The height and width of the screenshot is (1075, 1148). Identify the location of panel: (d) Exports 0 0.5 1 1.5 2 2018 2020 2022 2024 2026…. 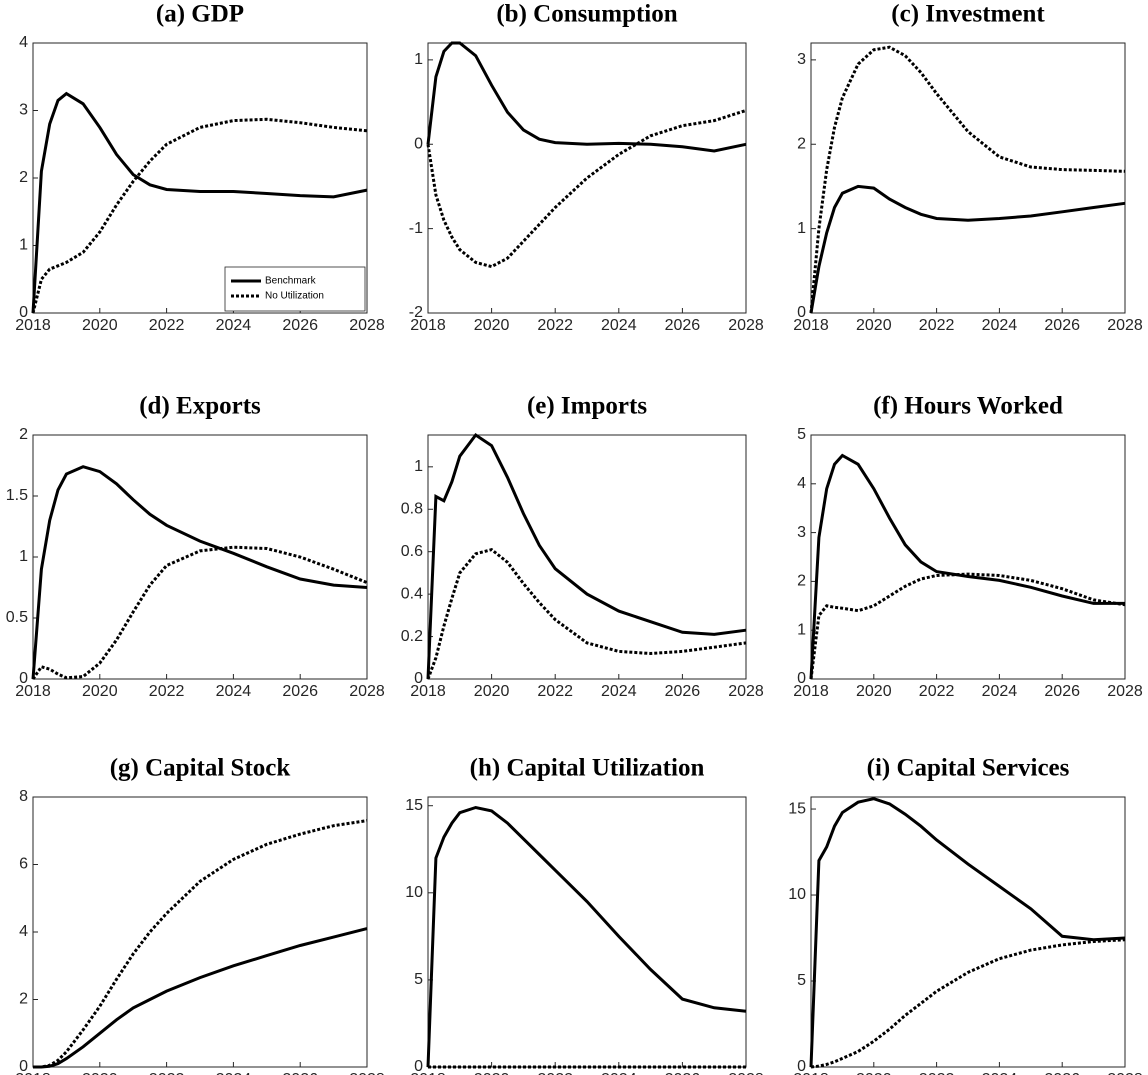
(195, 547).